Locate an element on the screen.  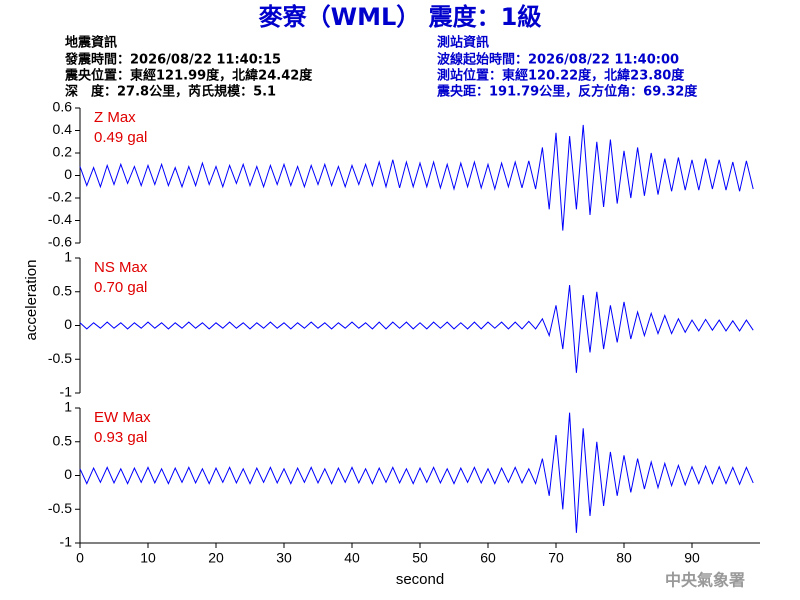
header-right: 震央距：191.79公里，反方位角：69.32度 is located at coordinates (567, 92).